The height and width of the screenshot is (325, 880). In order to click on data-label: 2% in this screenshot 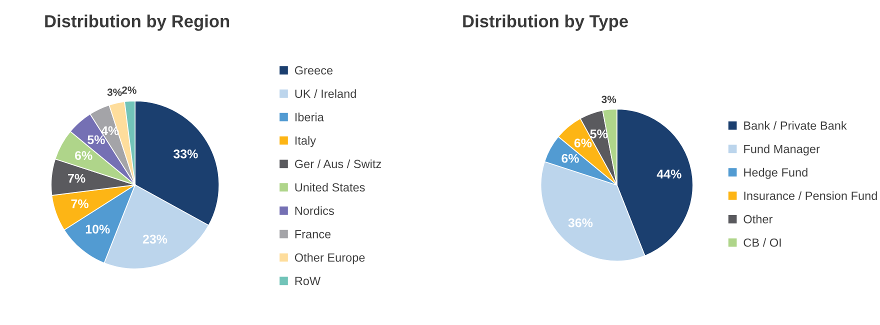, I will do `click(129, 90)`.